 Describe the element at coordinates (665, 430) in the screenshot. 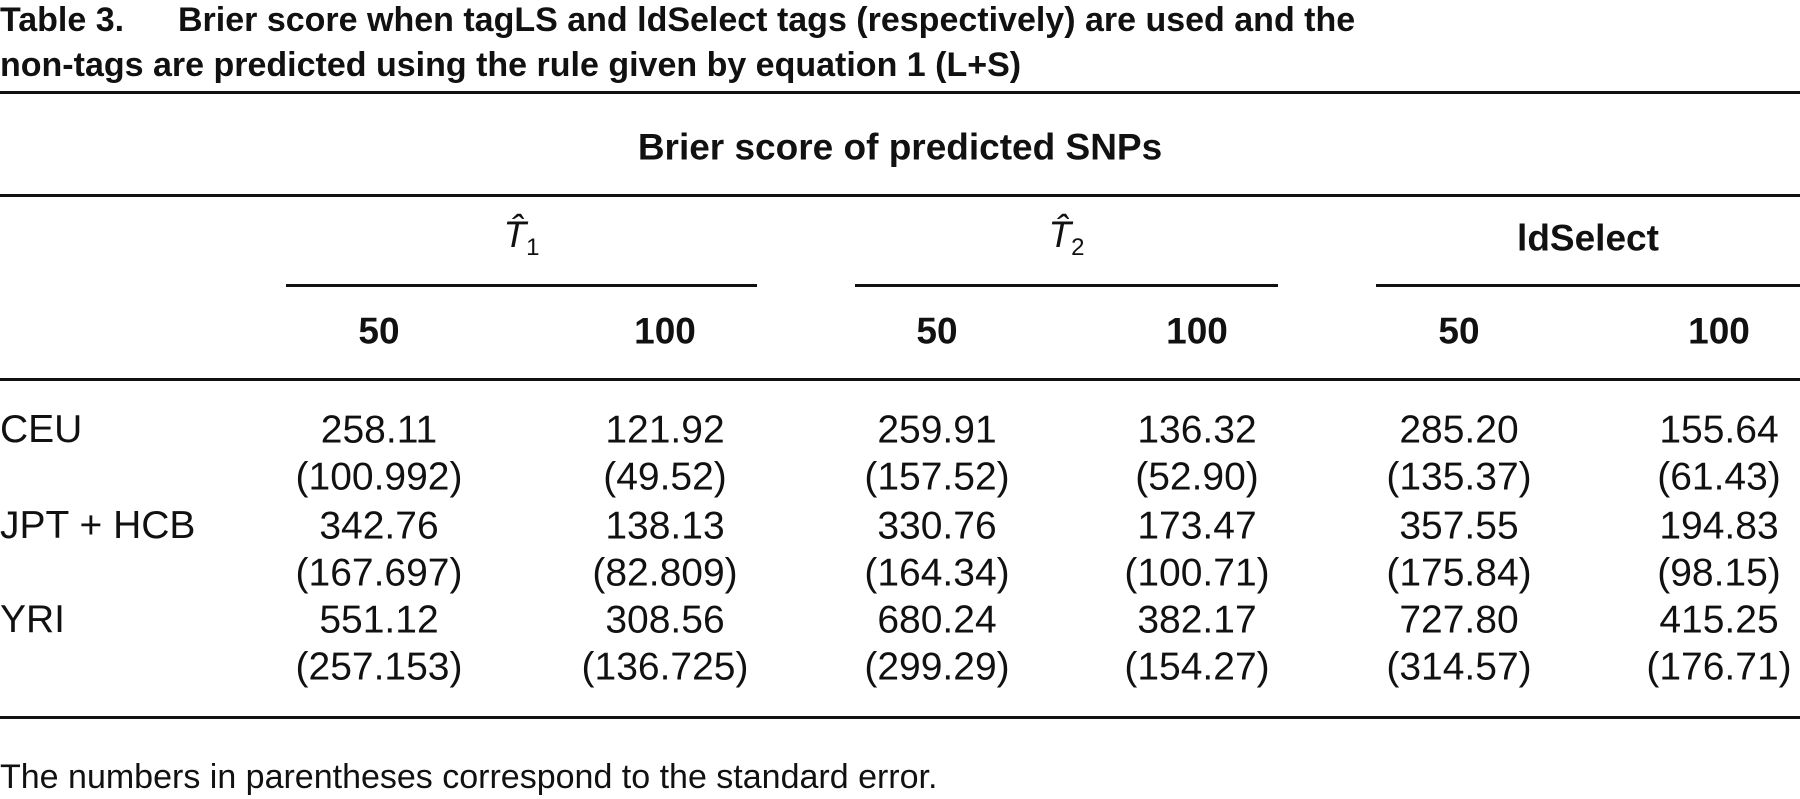

I see `cell-value: 121.92` at that location.